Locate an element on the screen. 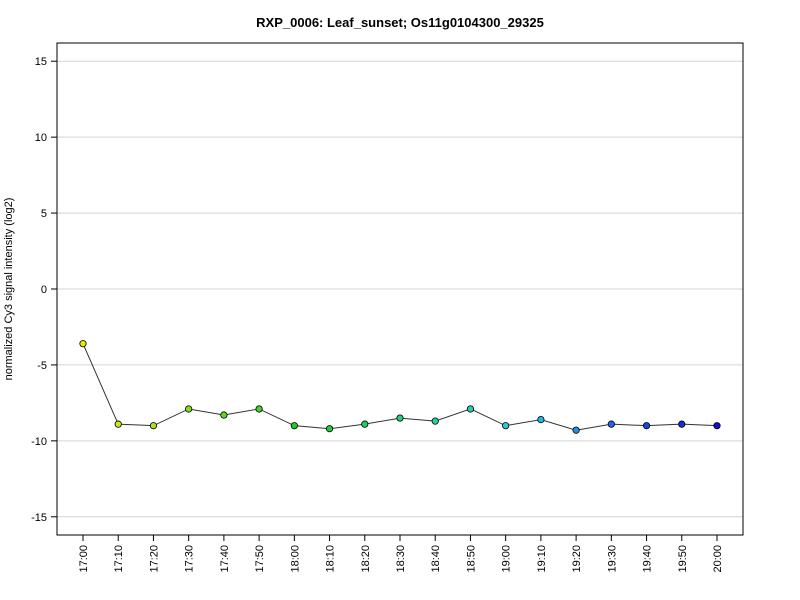  x-tick-label: 18:10 is located at coordinates (331, 559).